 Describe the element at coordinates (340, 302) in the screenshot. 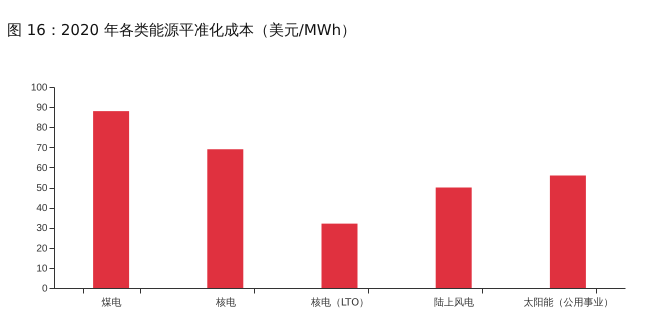

I see `x-tick-label: 核电（LTO）` at that location.